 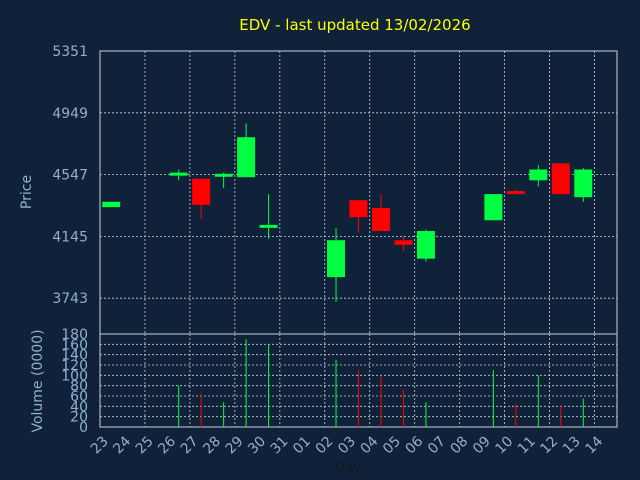 I want to click on x-tick-label: 14, so click(x=594, y=445).